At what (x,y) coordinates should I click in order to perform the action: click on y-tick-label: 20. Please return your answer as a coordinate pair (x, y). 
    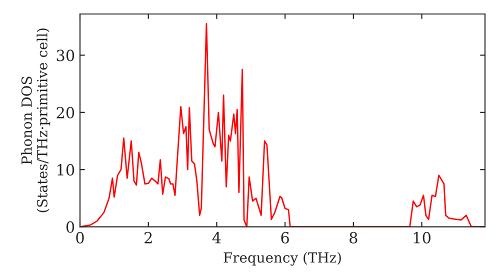
    Looking at the image, I should click on (65, 112).